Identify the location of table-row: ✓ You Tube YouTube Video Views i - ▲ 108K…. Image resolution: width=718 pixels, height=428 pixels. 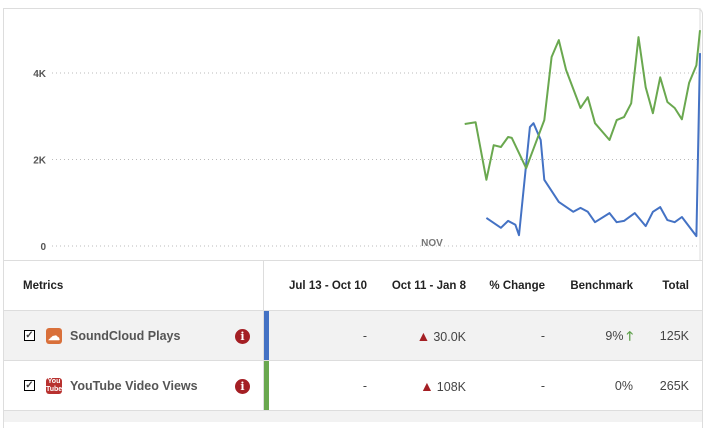
(353, 385).